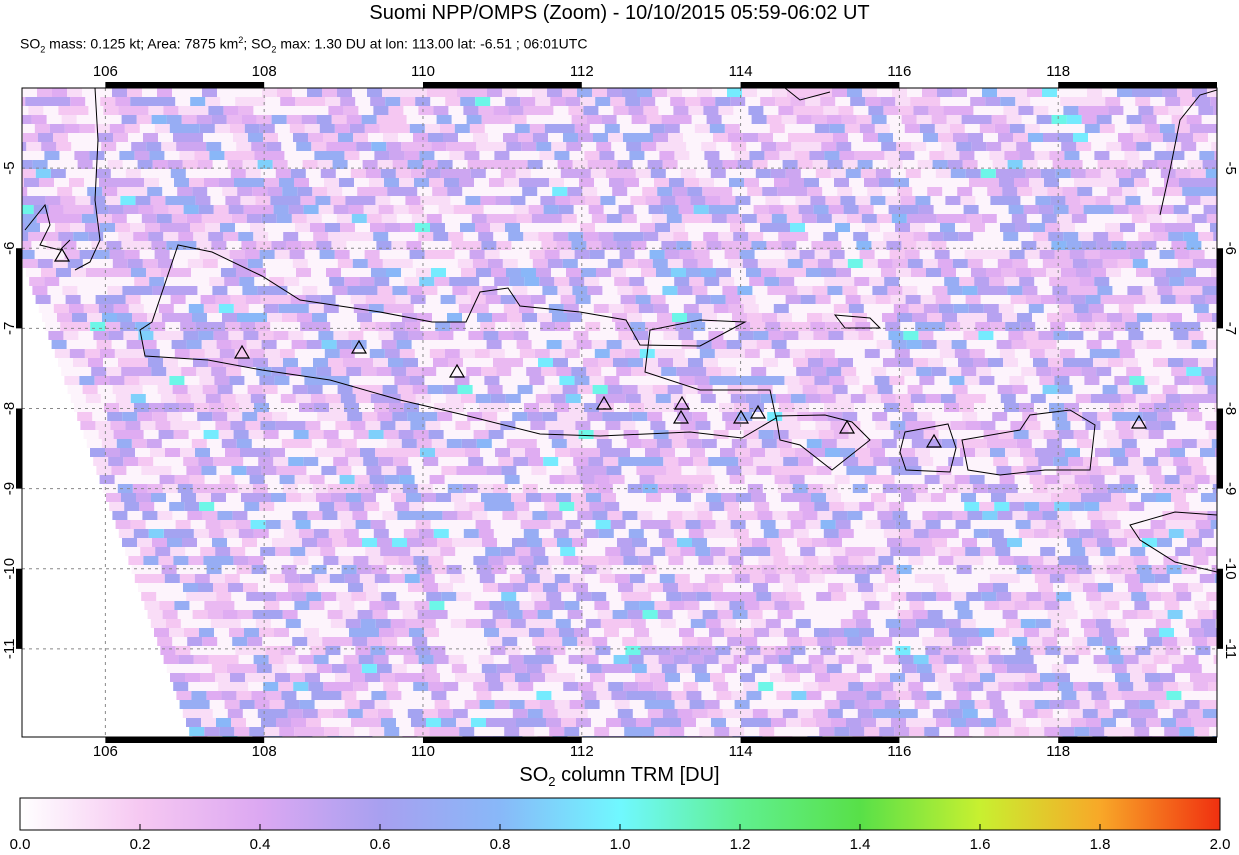 This screenshot has width=1239, height=855. I want to click on x-tick-label: 114, so click(741, 751).